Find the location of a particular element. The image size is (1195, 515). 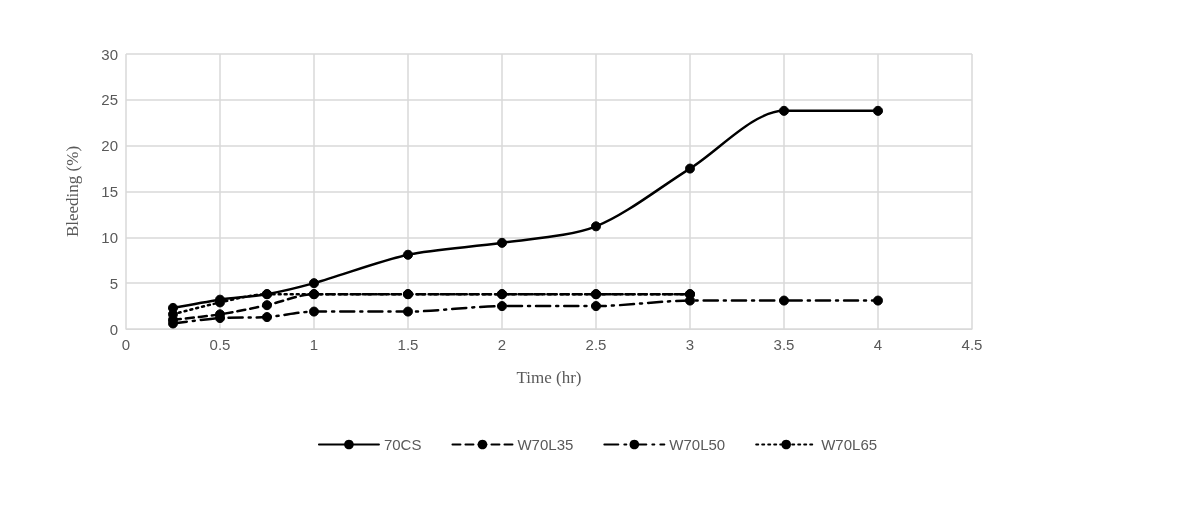

legend-label: W70L65 is located at coordinates (849, 444).